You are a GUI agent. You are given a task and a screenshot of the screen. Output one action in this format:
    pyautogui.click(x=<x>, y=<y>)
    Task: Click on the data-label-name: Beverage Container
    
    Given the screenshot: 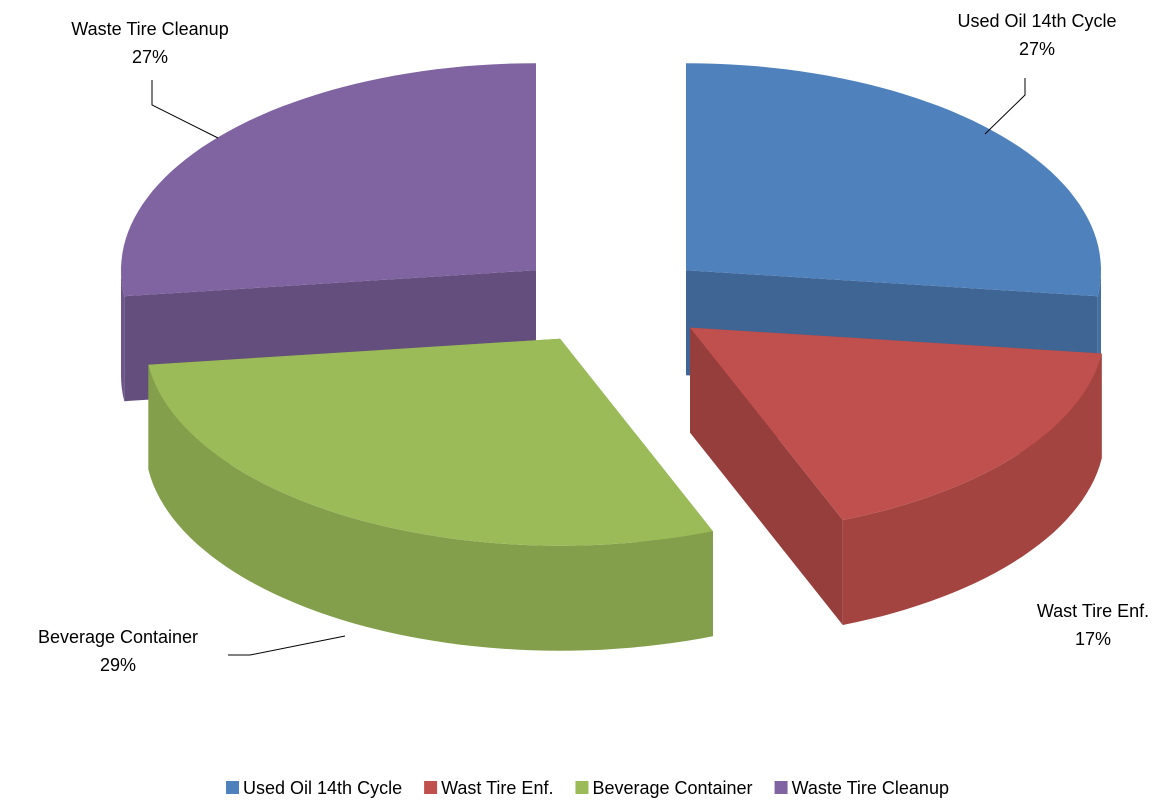 What is the action you would take?
    pyautogui.click(x=118, y=637)
    